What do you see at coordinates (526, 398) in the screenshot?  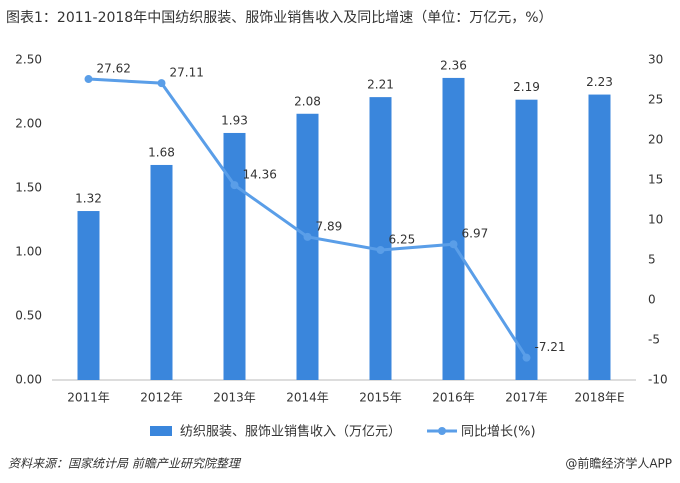 I see `x-tick-label: 2017年` at bounding box center [526, 398].